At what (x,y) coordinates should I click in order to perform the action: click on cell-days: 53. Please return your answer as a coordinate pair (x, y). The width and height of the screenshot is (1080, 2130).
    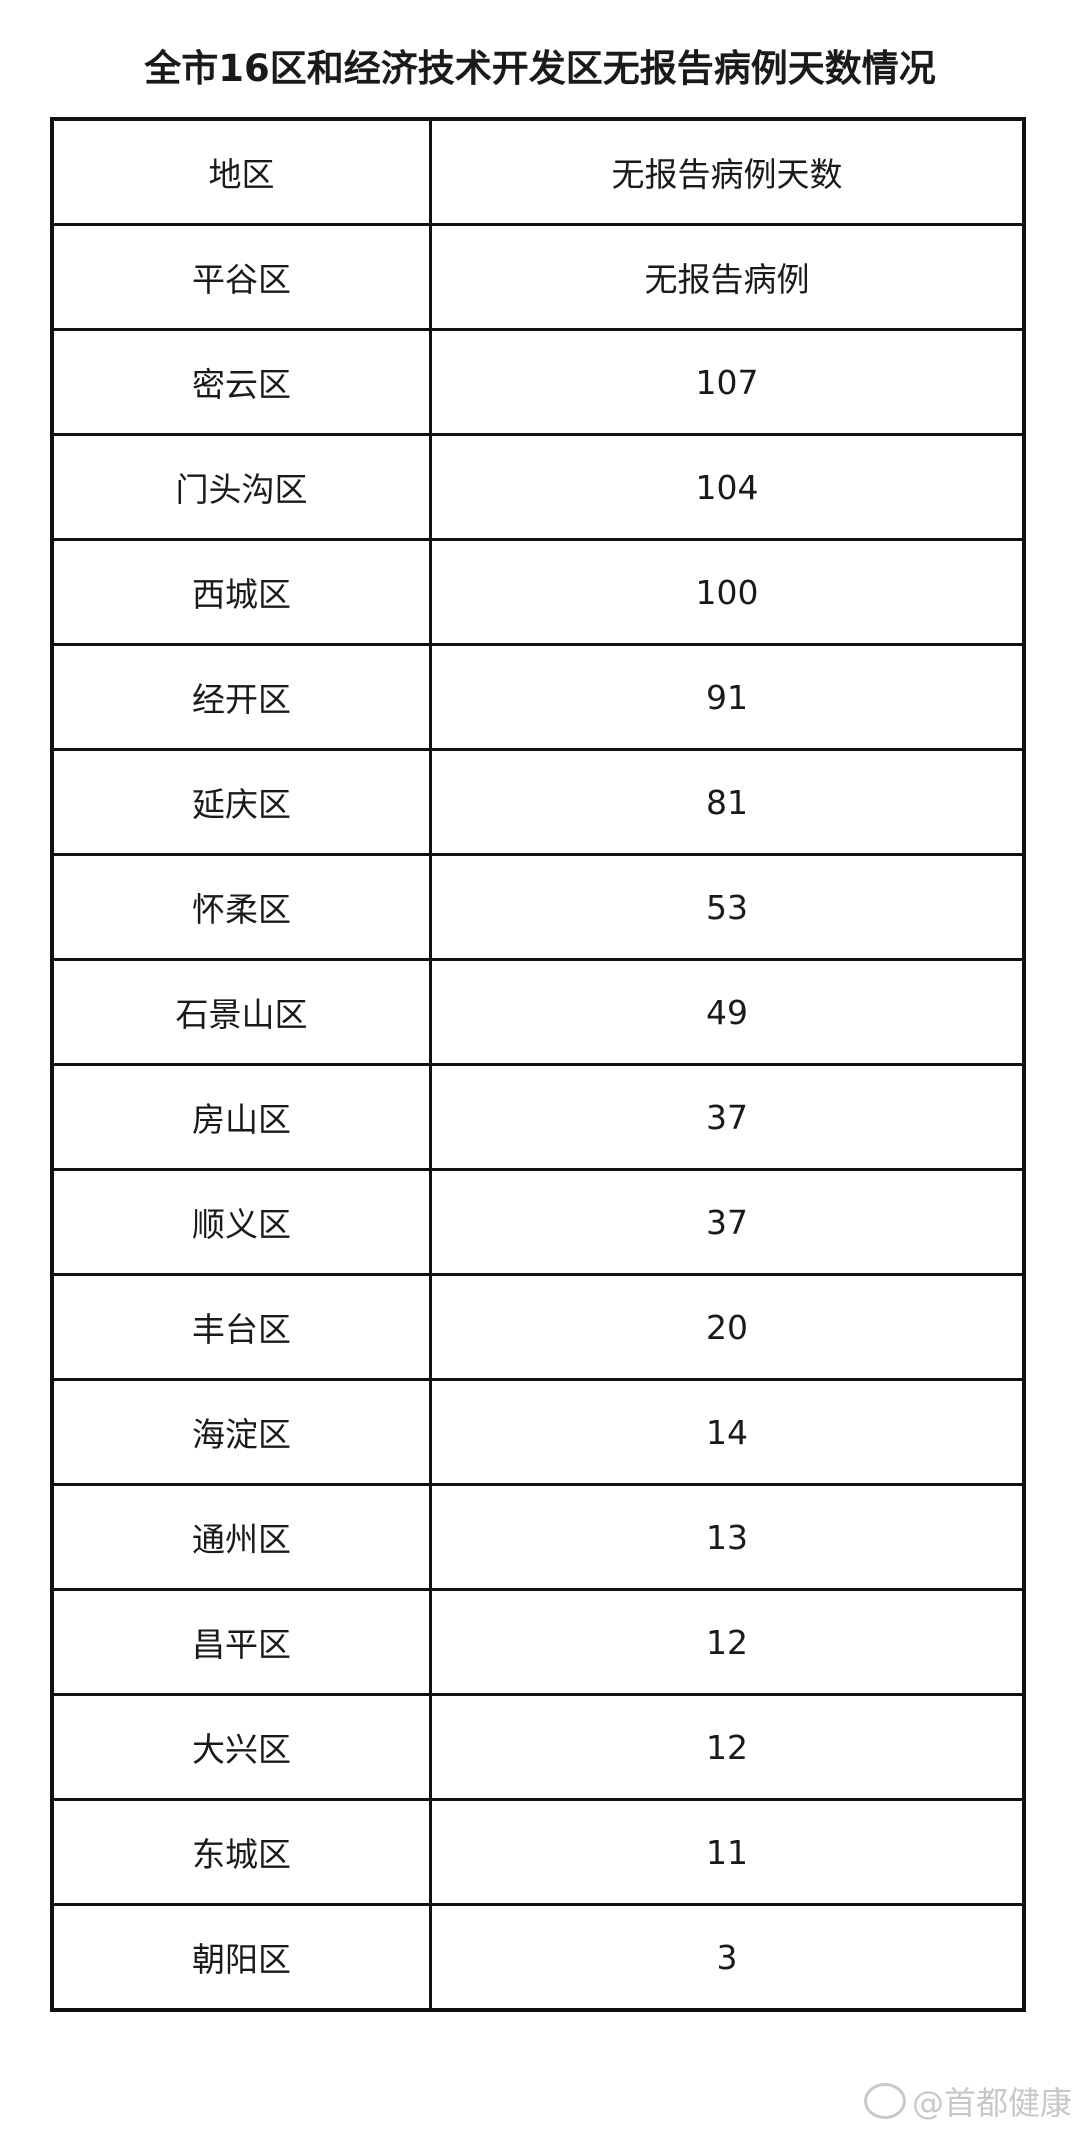
    Looking at the image, I should click on (727, 907).